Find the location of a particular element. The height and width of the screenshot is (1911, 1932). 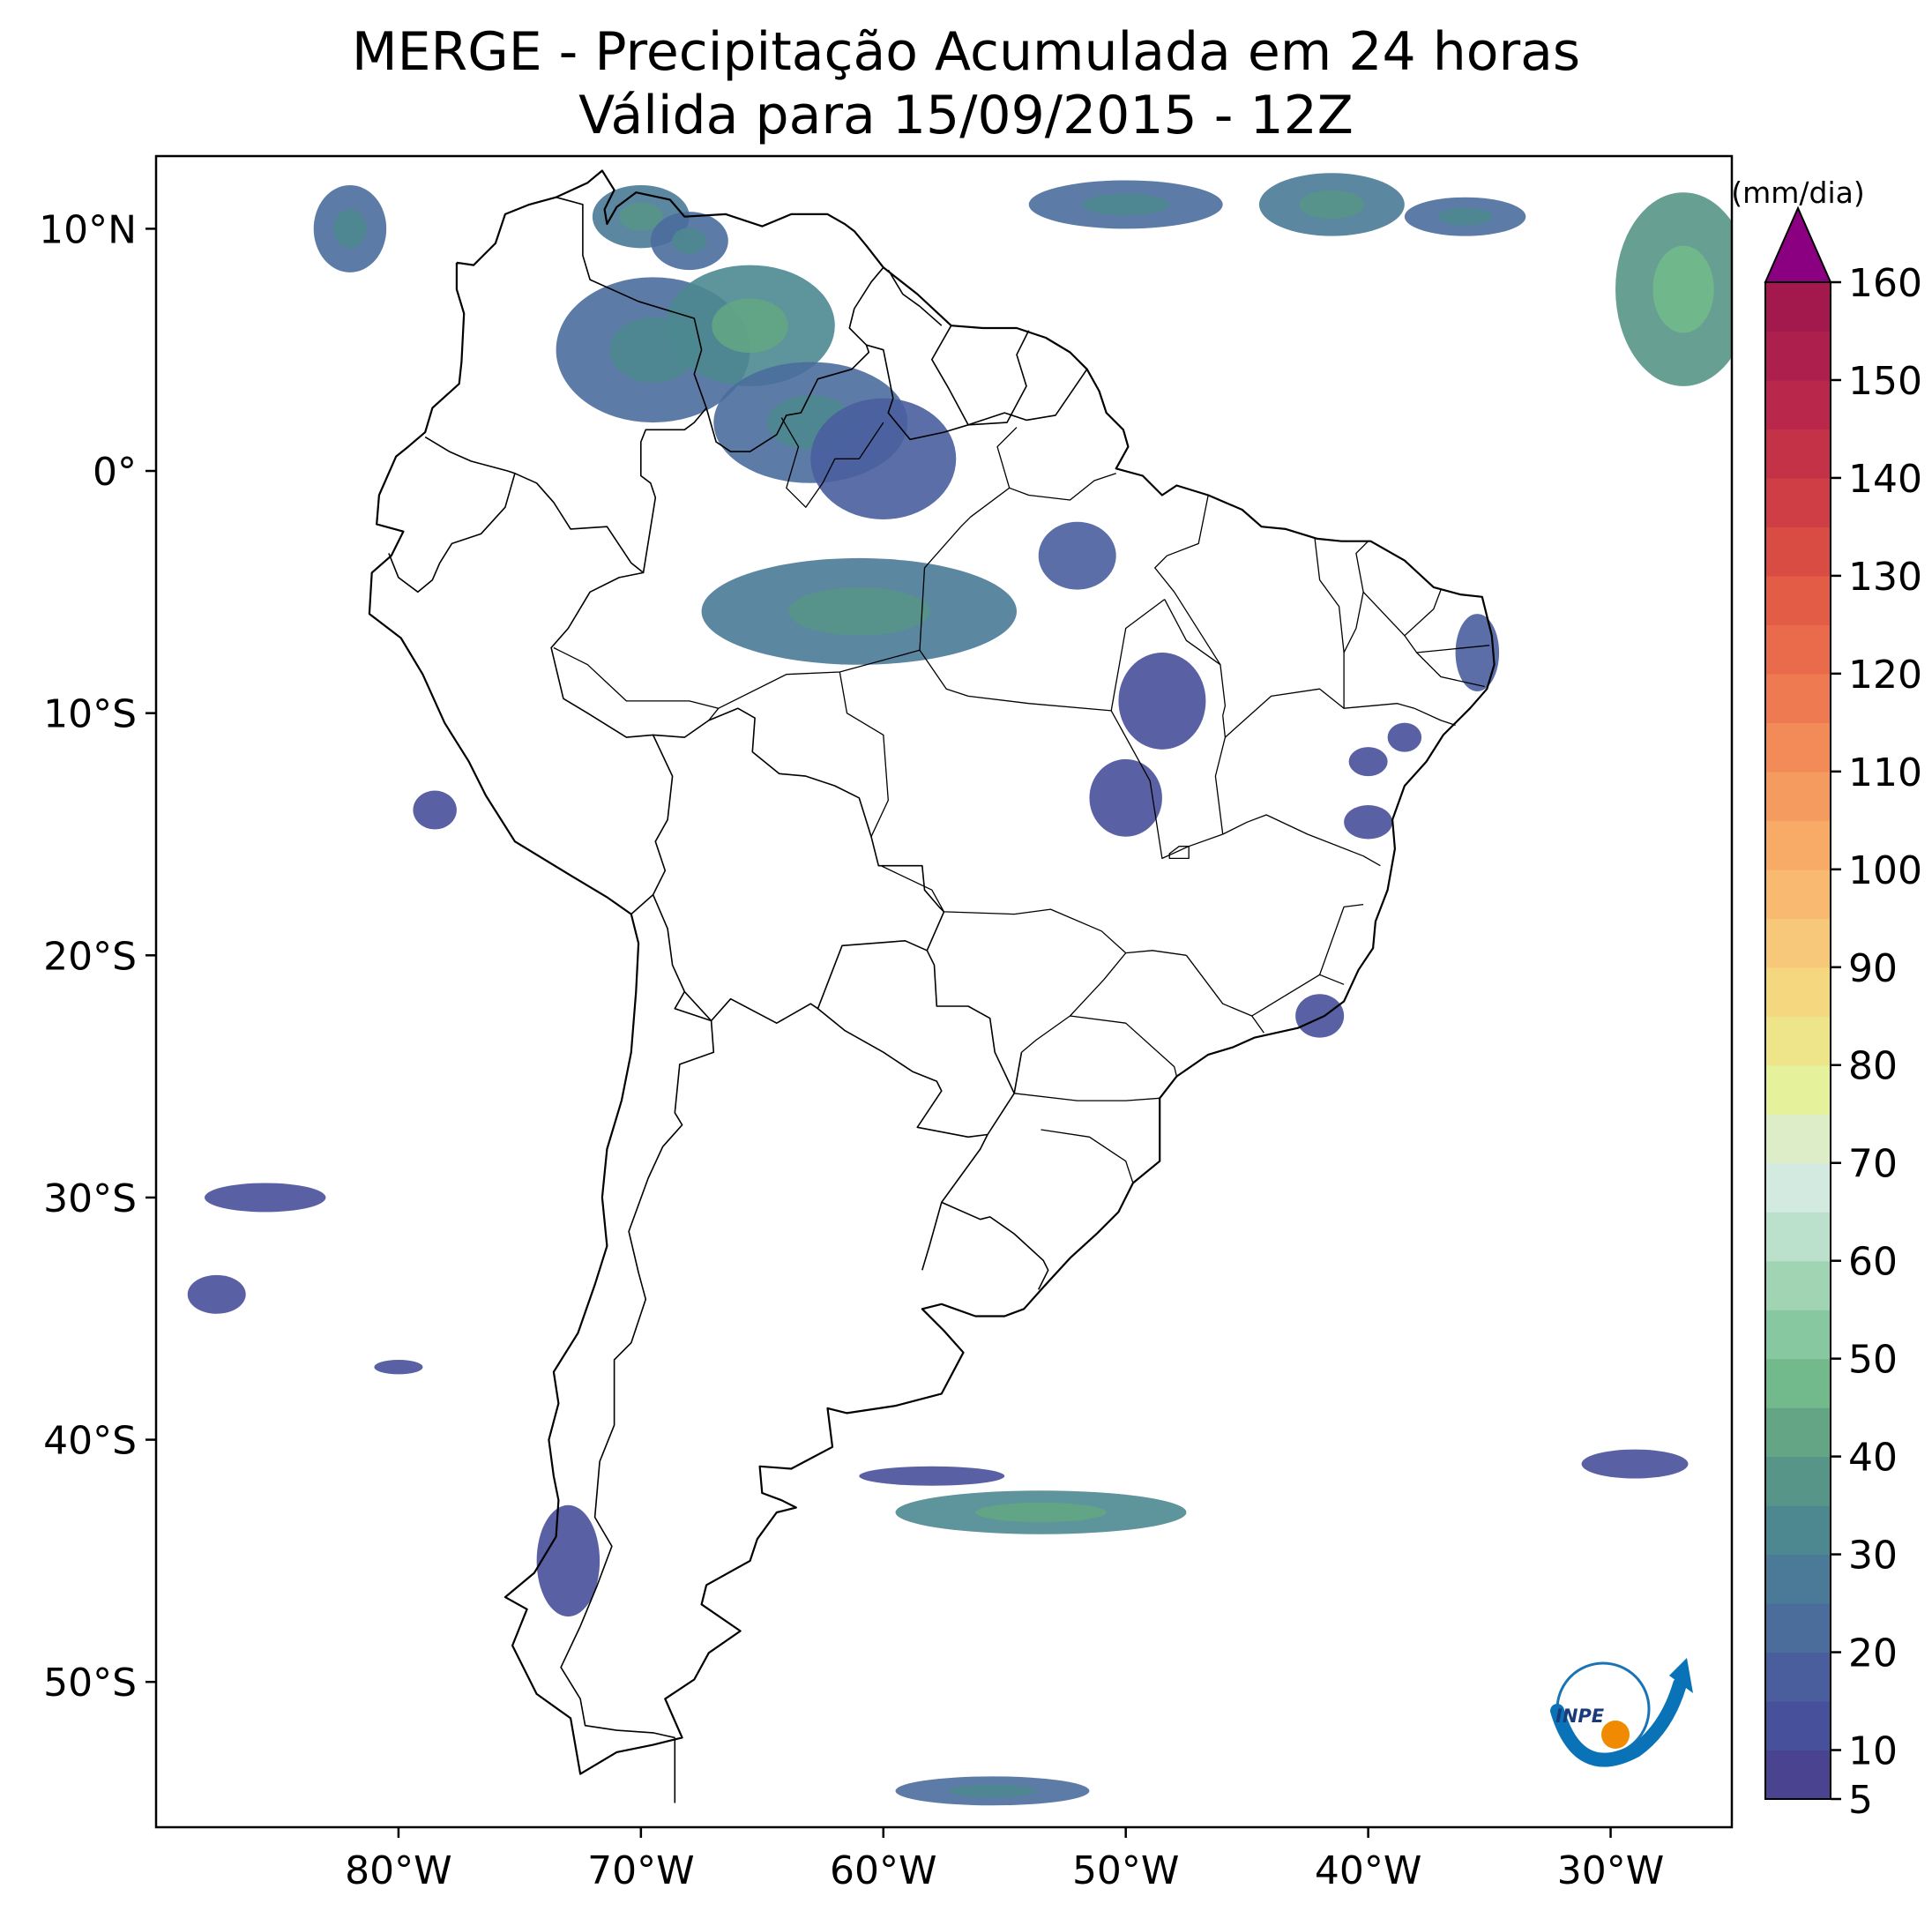

colorbar-extend-triangle is located at coordinates (1798, 244).